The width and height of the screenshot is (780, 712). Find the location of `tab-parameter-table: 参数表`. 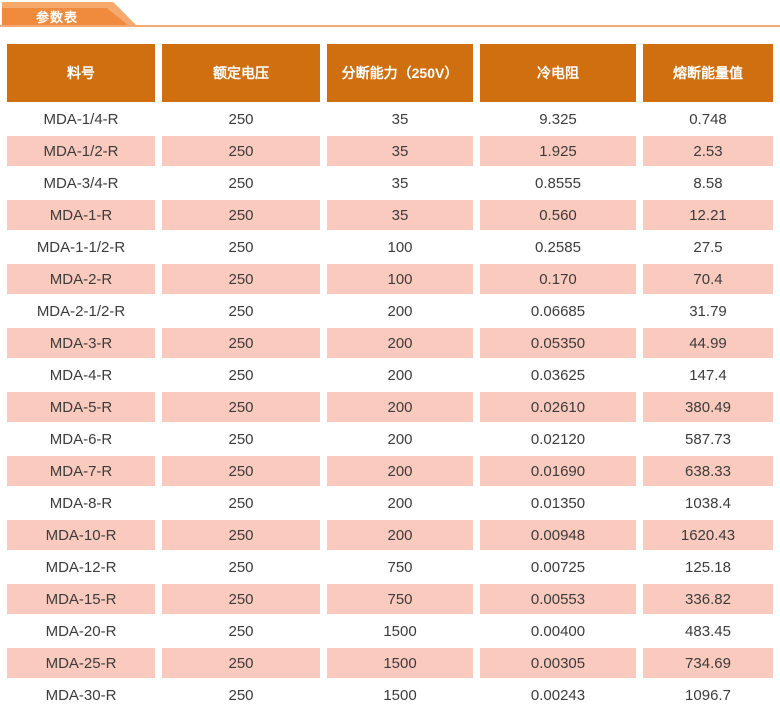

tab-parameter-table: 参数表 is located at coordinates (65, 16).